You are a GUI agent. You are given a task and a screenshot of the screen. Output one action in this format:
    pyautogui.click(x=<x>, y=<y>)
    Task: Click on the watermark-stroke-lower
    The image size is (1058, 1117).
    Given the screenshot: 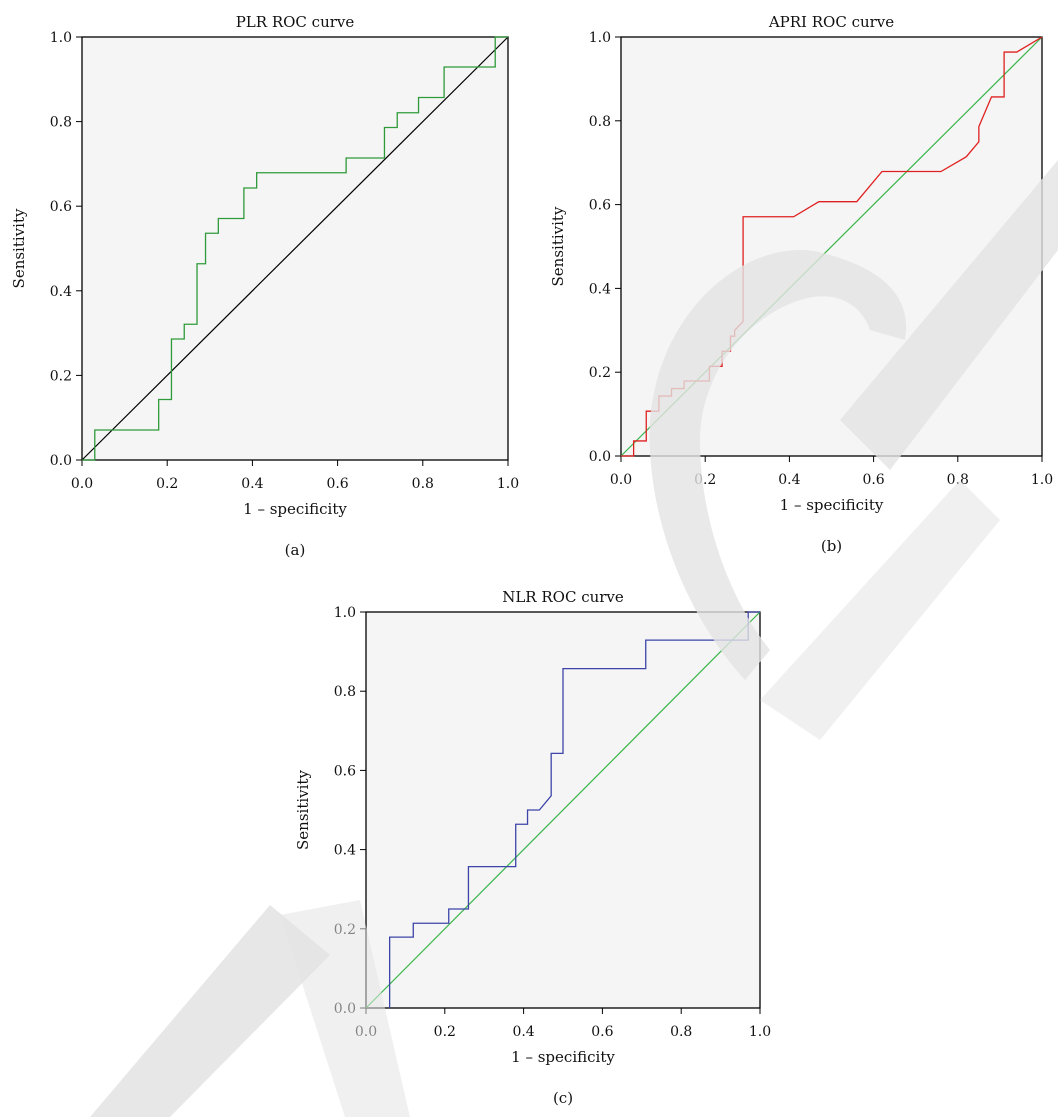 What is the action you would take?
    pyautogui.click(x=880, y=610)
    